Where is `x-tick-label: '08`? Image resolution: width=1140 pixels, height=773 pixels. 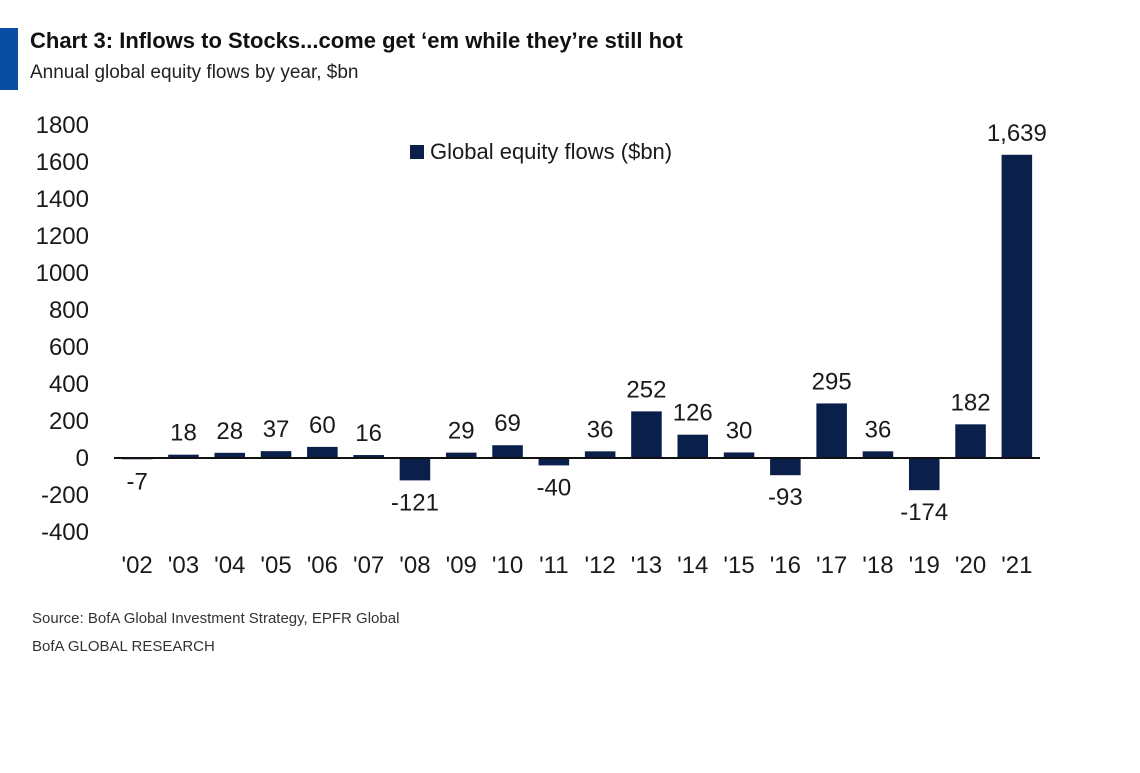 x-tick-label: '08 is located at coordinates (414, 565).